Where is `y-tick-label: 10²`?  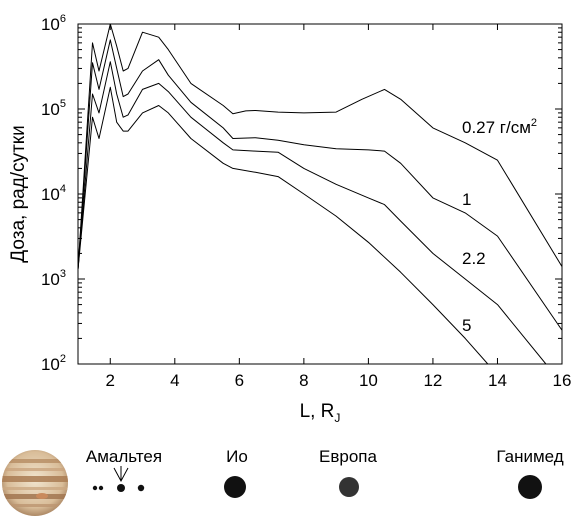
y-tick-label: 10² is located at coordinates (53, 363).